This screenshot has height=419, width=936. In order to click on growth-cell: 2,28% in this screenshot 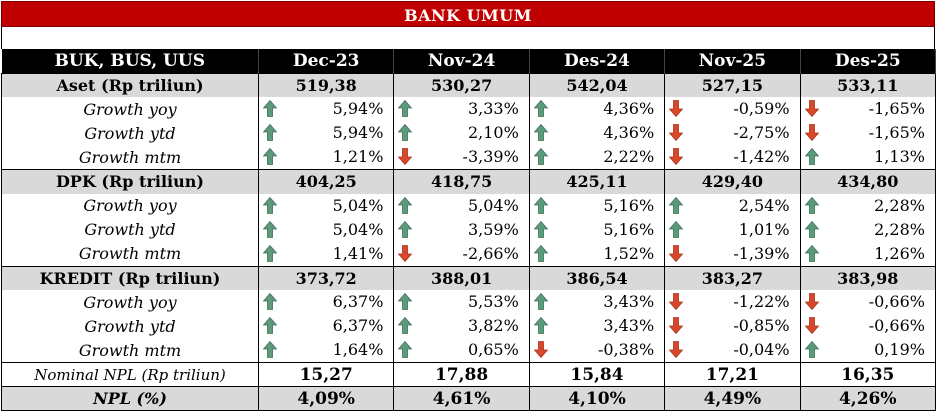, I will do `click(867, 205)`.